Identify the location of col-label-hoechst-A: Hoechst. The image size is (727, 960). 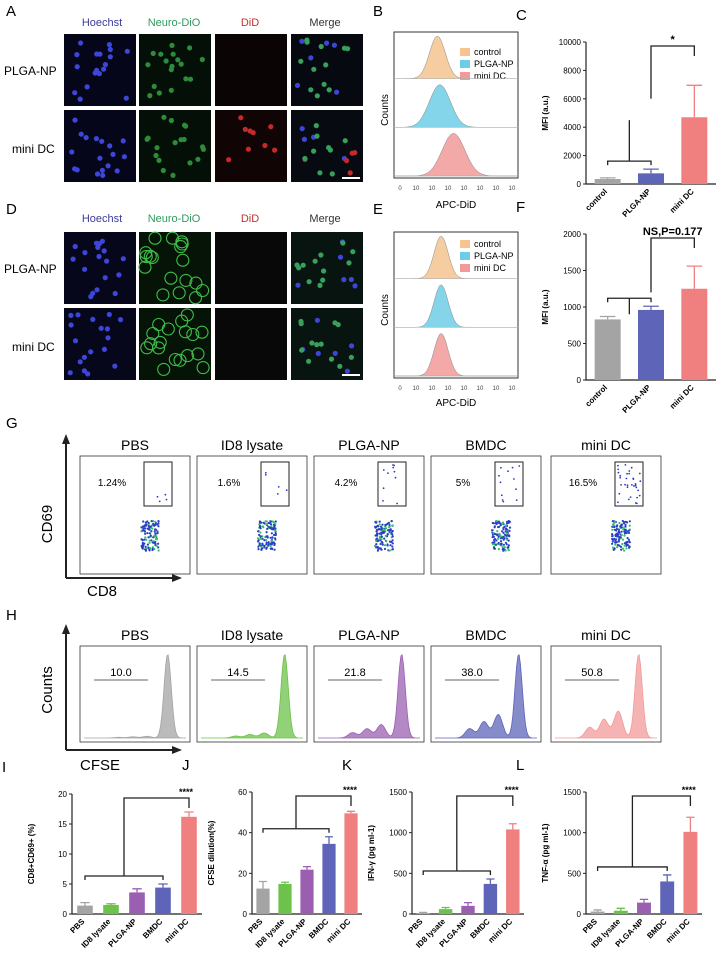
(102, 23).